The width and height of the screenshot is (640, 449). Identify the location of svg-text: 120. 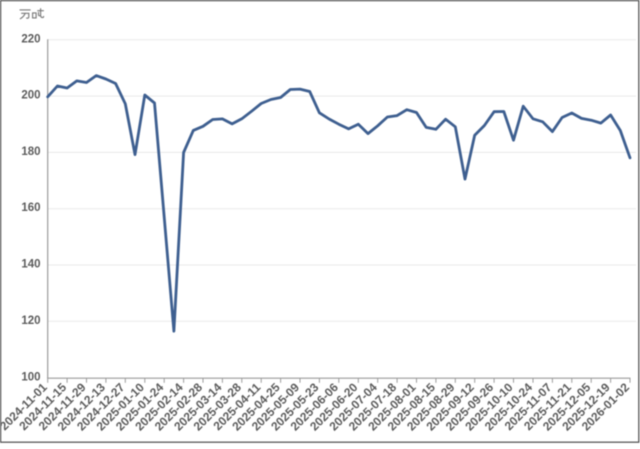
(30, 321).